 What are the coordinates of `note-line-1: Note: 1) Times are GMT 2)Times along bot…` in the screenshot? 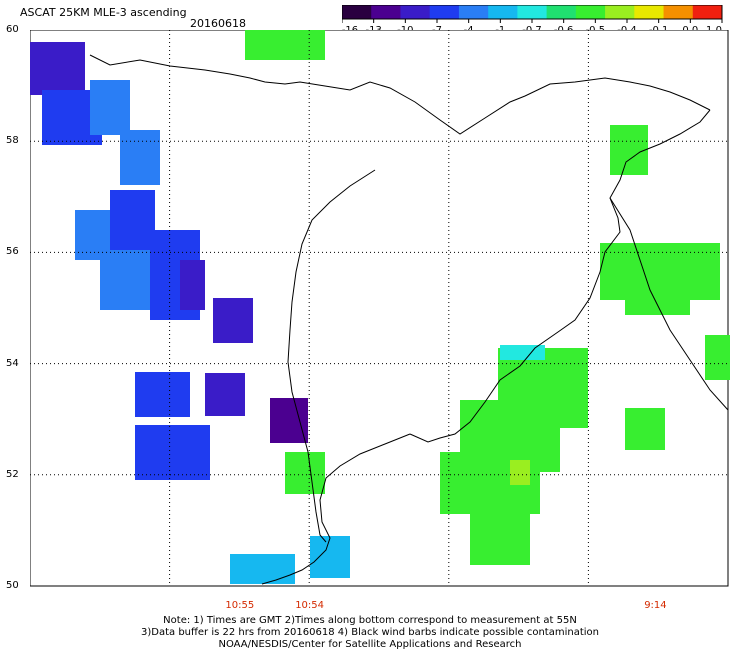 It's located at (370, 620).